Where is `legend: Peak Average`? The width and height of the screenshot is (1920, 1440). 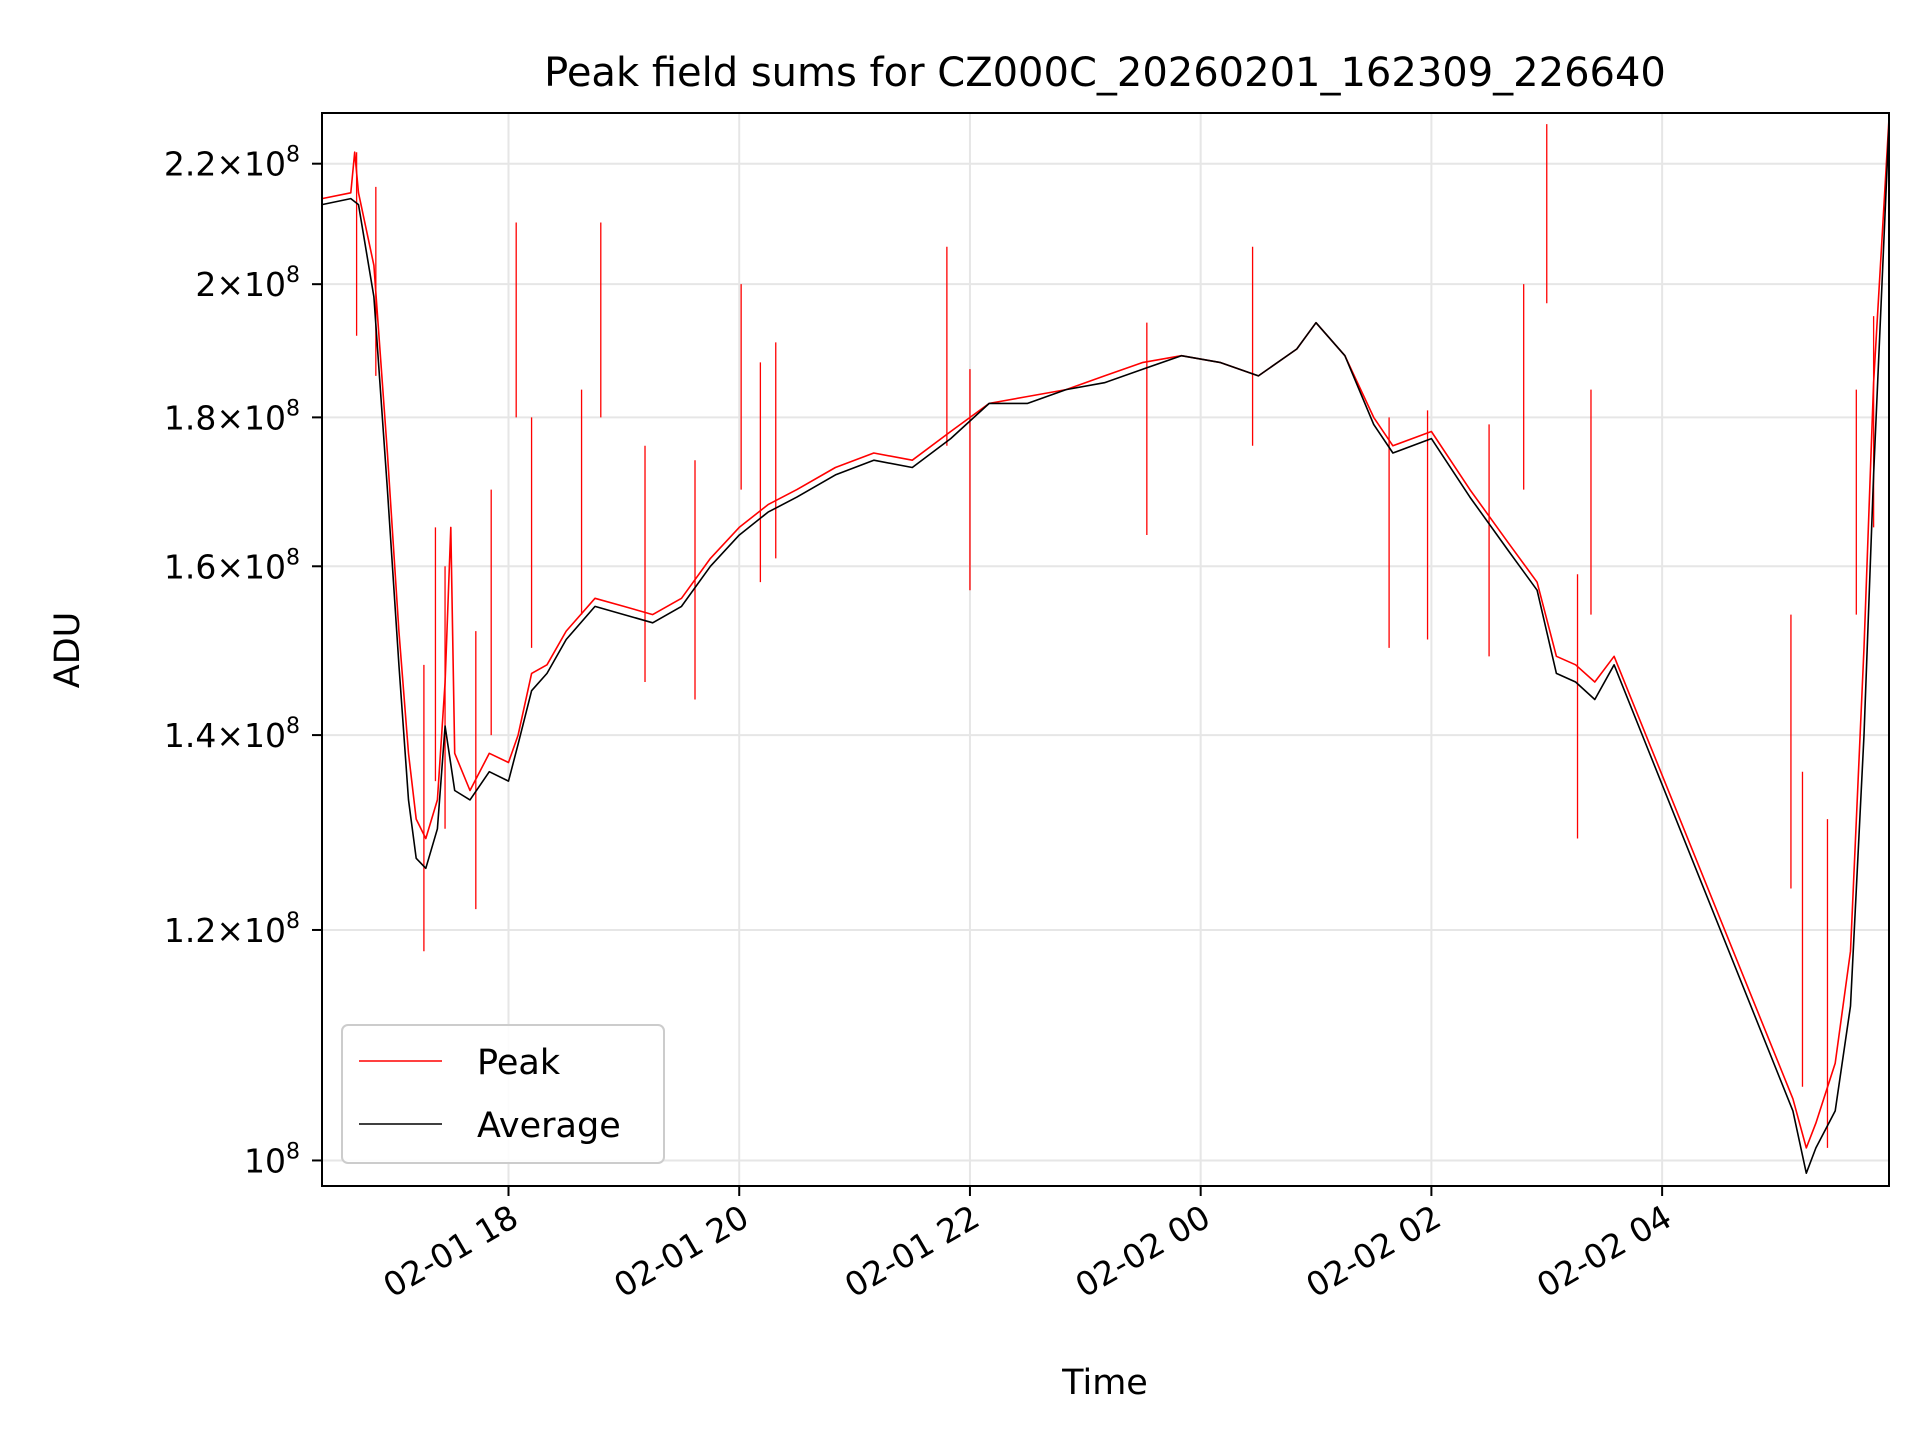
legend: Peak Average is located at coordinates (503, 1094).